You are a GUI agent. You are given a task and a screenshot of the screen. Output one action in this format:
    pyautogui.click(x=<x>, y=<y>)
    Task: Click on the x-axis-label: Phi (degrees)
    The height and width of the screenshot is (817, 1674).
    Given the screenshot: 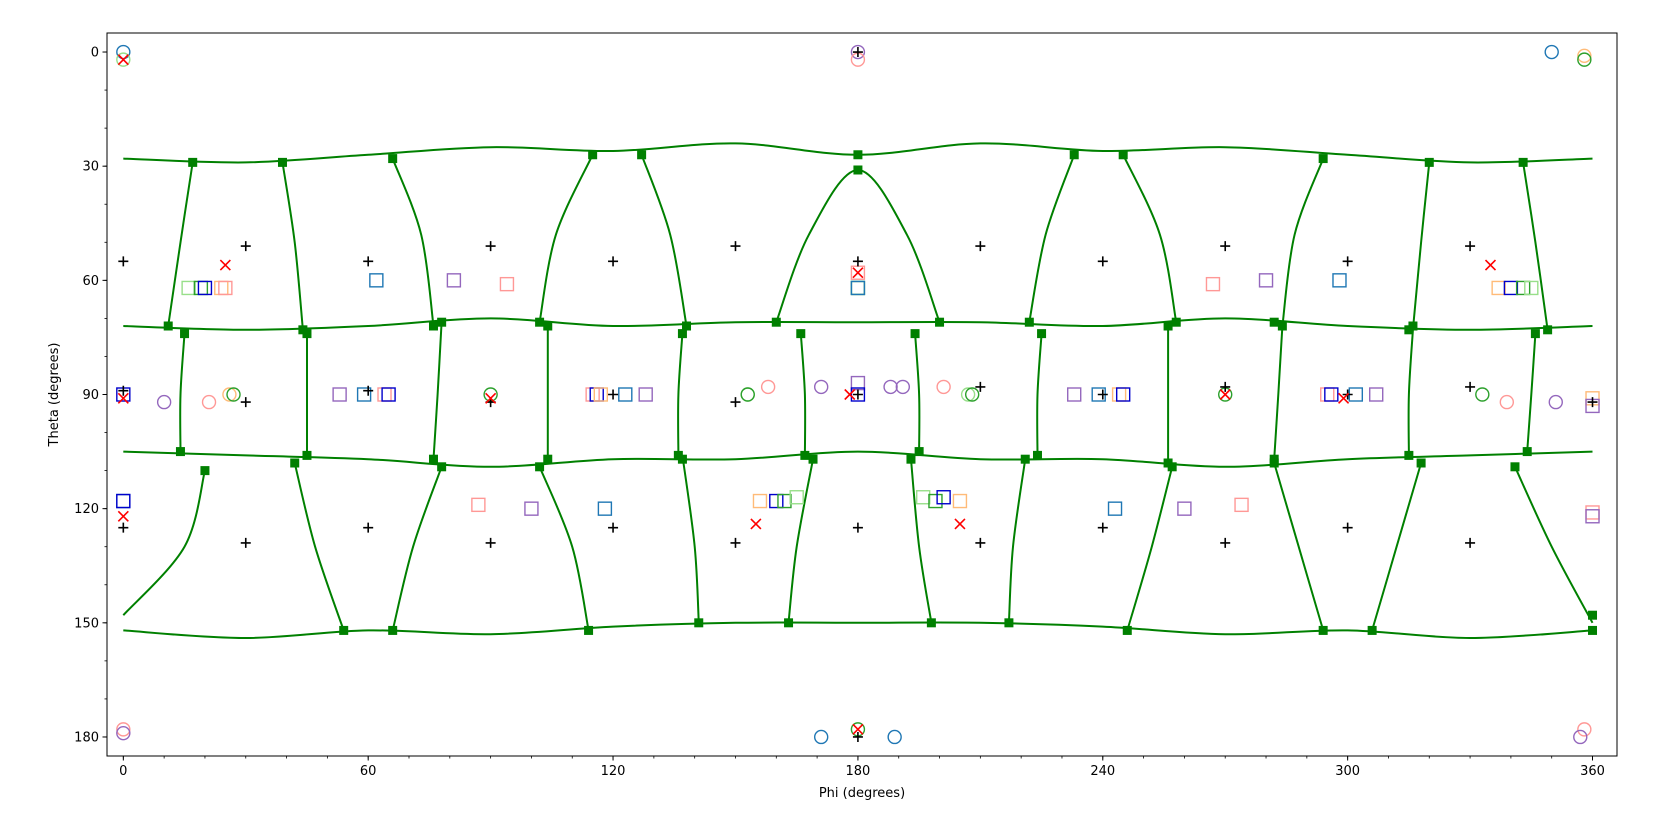 What is the action you would take?
    pyautogui.click(x=862, y=793)
    